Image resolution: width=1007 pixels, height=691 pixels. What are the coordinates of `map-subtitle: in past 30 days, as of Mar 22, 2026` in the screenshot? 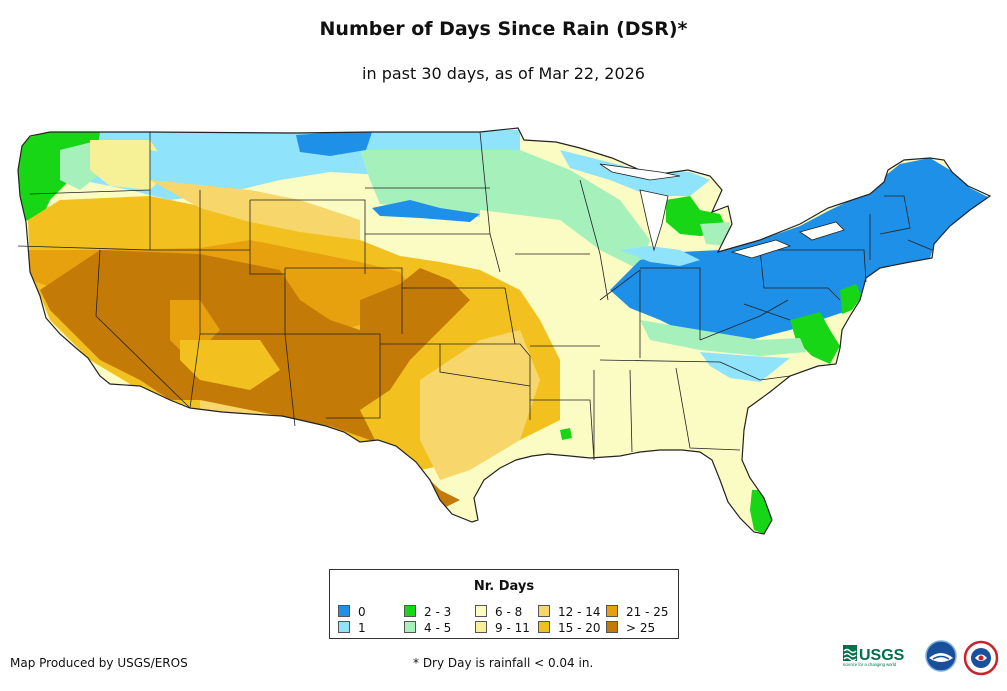 It's located at (503, 73).